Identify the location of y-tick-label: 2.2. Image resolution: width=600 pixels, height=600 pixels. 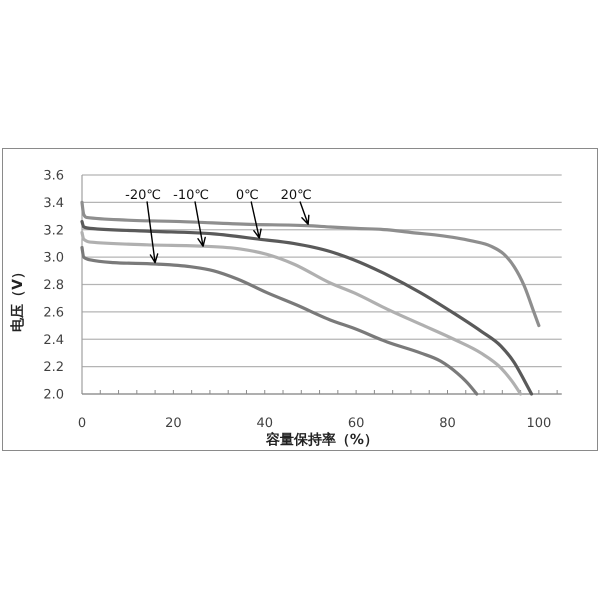
(53, 368).